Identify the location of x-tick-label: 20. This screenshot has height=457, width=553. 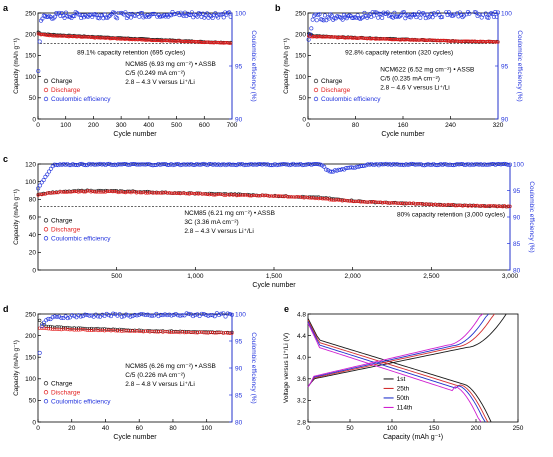
(72, 428).